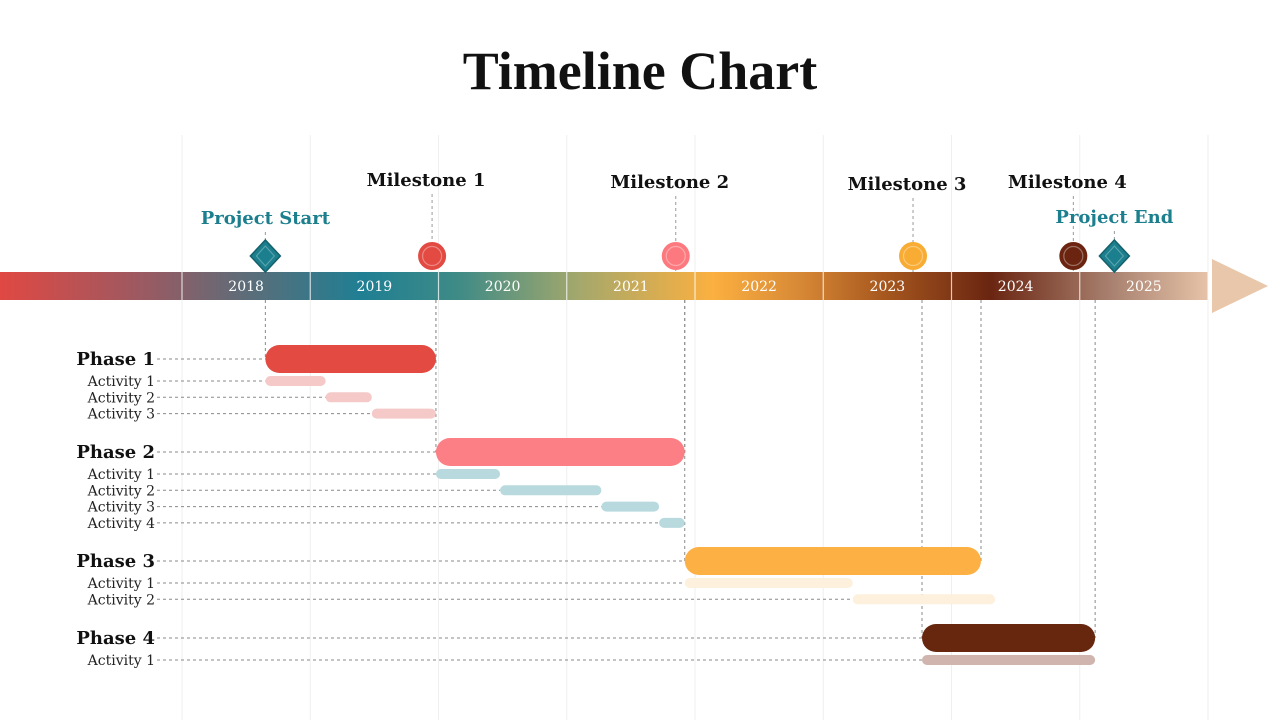  What do you see at coordinates (1114, 217) in the screenshot?
I see `project-boundary-label: Project End` at bounding box center [1114, 217].